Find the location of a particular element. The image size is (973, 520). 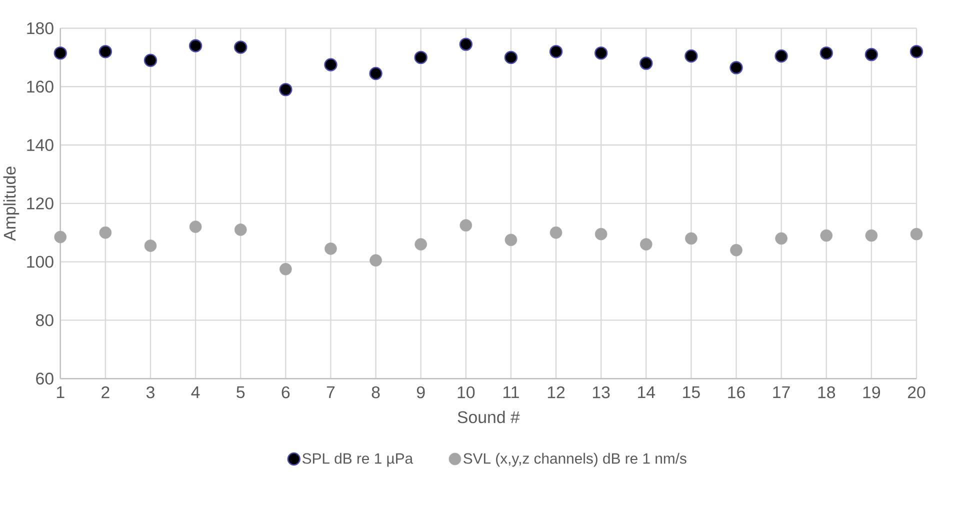

y-tick-label: 60 is located at coordinates (45, 378).